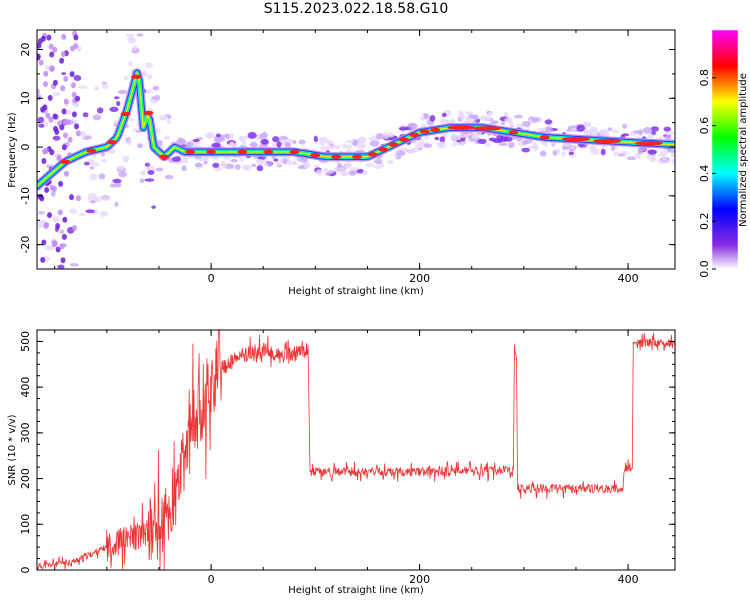 The width and height of the screenshot is (750, 600). Describe the element at coordinates (25, 98) in the screenshot. I see `y-tick-label: 10` at that location.